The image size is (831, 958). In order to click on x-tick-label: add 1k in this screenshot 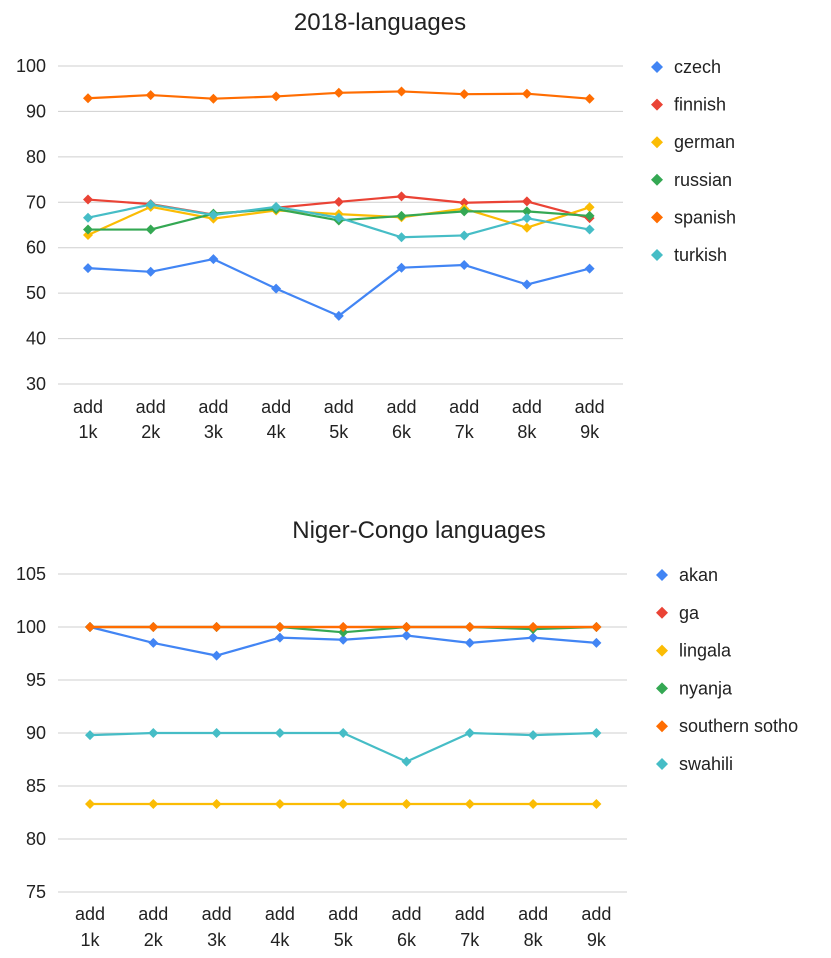, I will do `click(88, 419)`.